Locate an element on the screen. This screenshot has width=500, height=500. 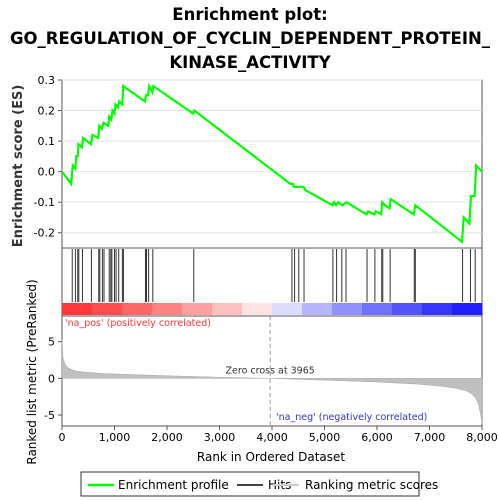
rank-x-tick-label: 1,000 is located at coordinates (115, 437).